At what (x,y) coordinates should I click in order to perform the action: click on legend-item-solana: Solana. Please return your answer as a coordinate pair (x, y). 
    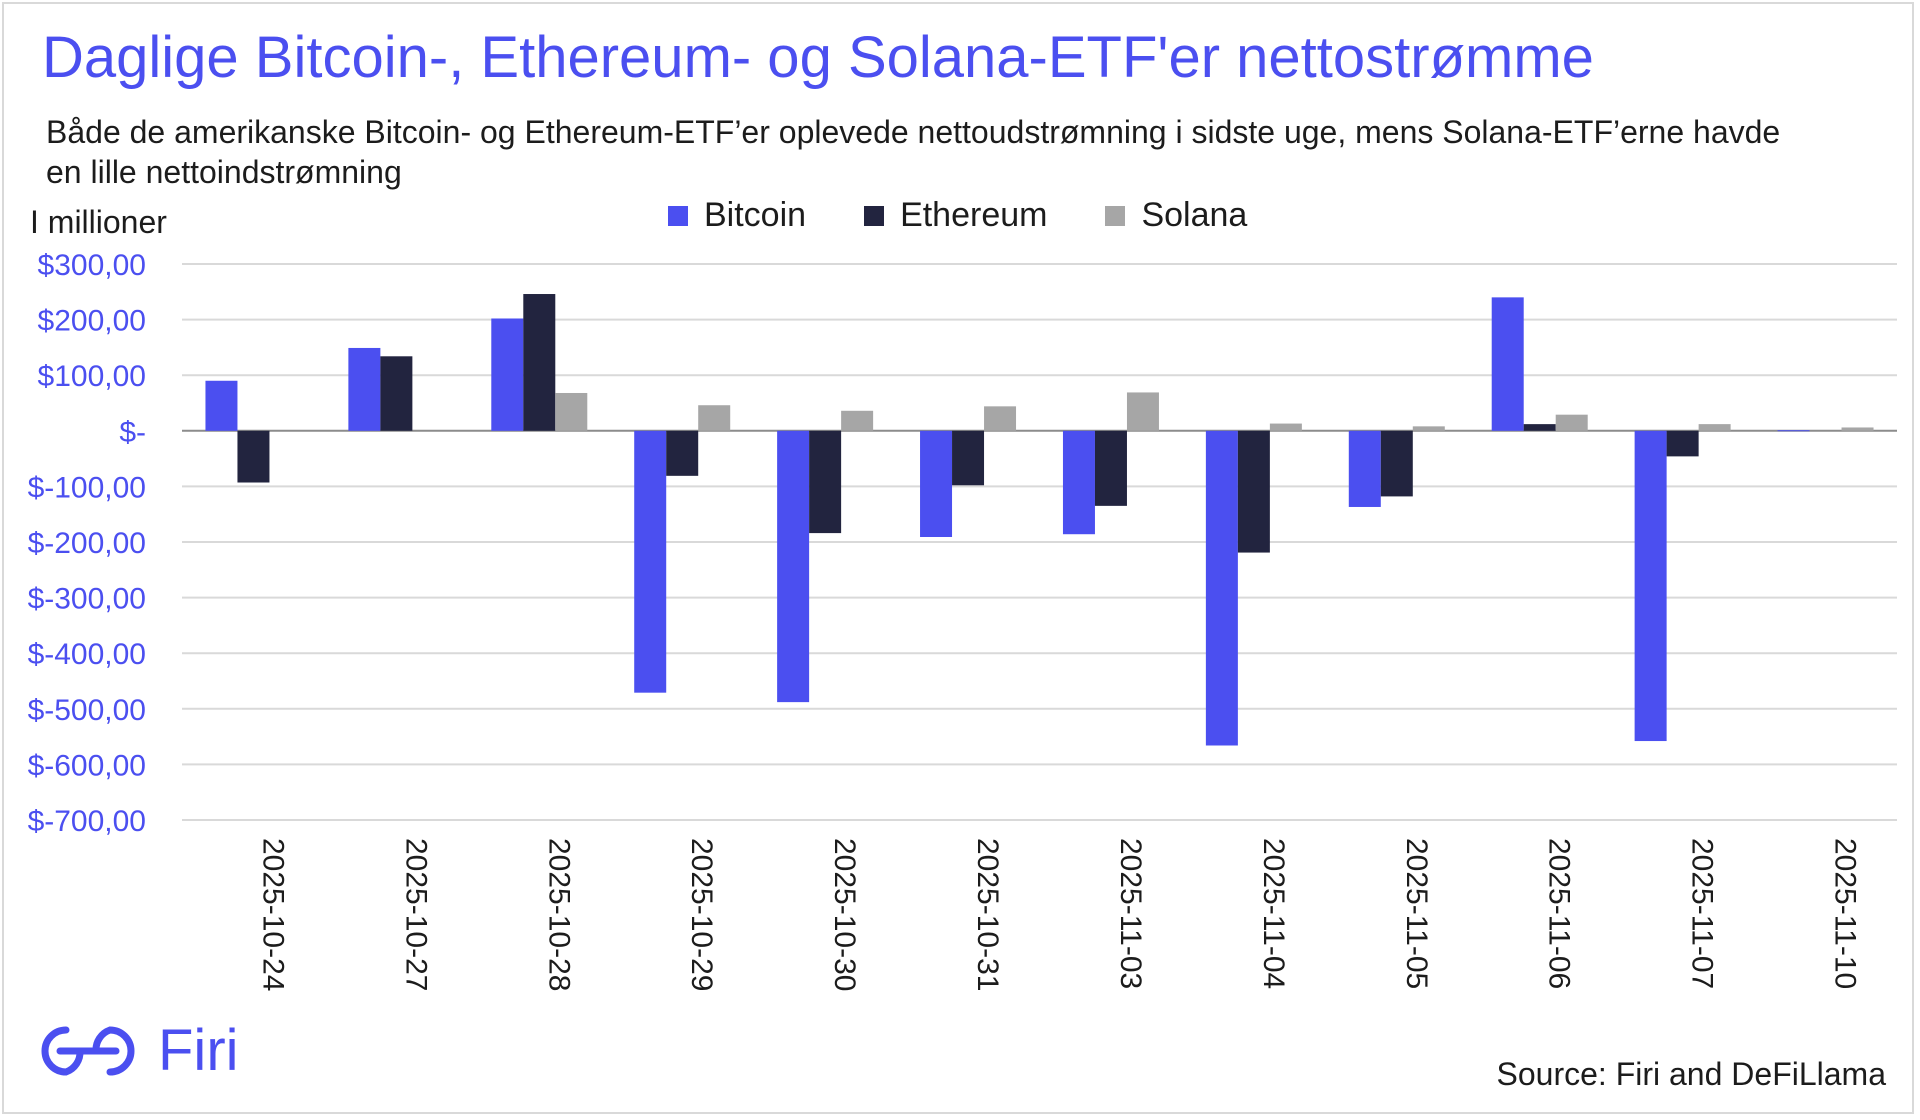
    Looking at the image, I should click on (1176, 215).